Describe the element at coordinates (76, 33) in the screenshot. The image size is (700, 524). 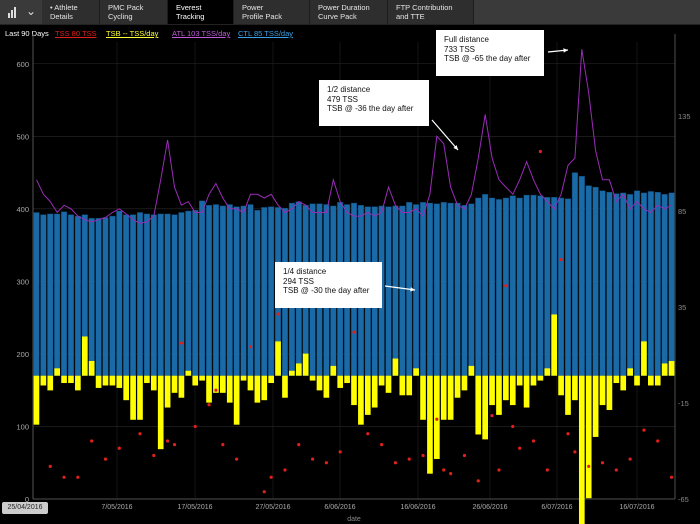
I see `legend-tss: TSS 80 TSS` at that location.